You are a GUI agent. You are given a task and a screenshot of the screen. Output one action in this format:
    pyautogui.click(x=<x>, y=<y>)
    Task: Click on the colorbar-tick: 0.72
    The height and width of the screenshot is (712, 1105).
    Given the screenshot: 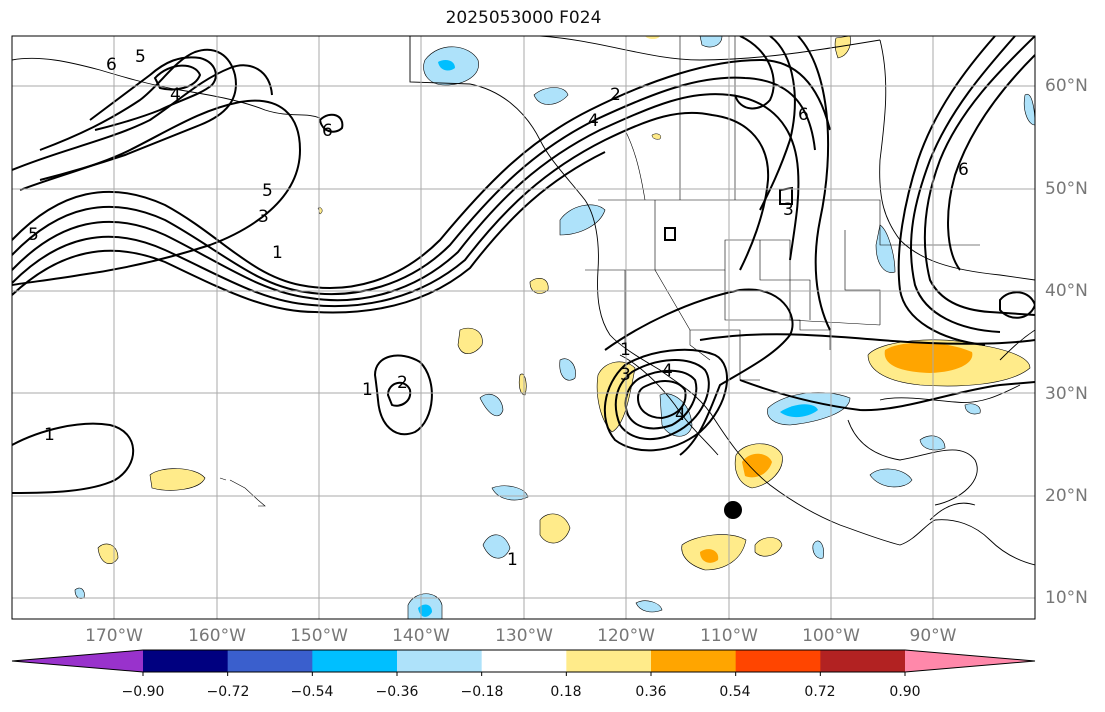 What is the action you would take?
    pyautogui.click(x=820, y=692)
    